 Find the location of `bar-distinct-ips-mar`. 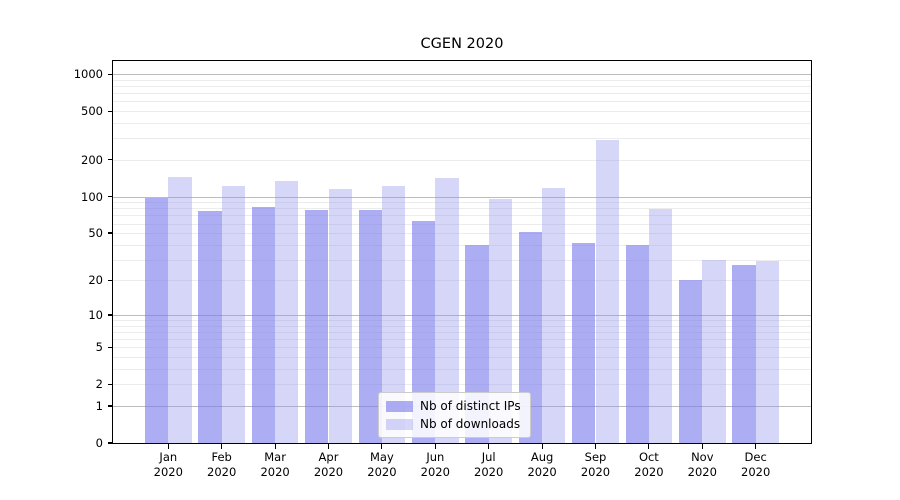

bar-distinct-ips-mar is located at coordinates (263, 325).